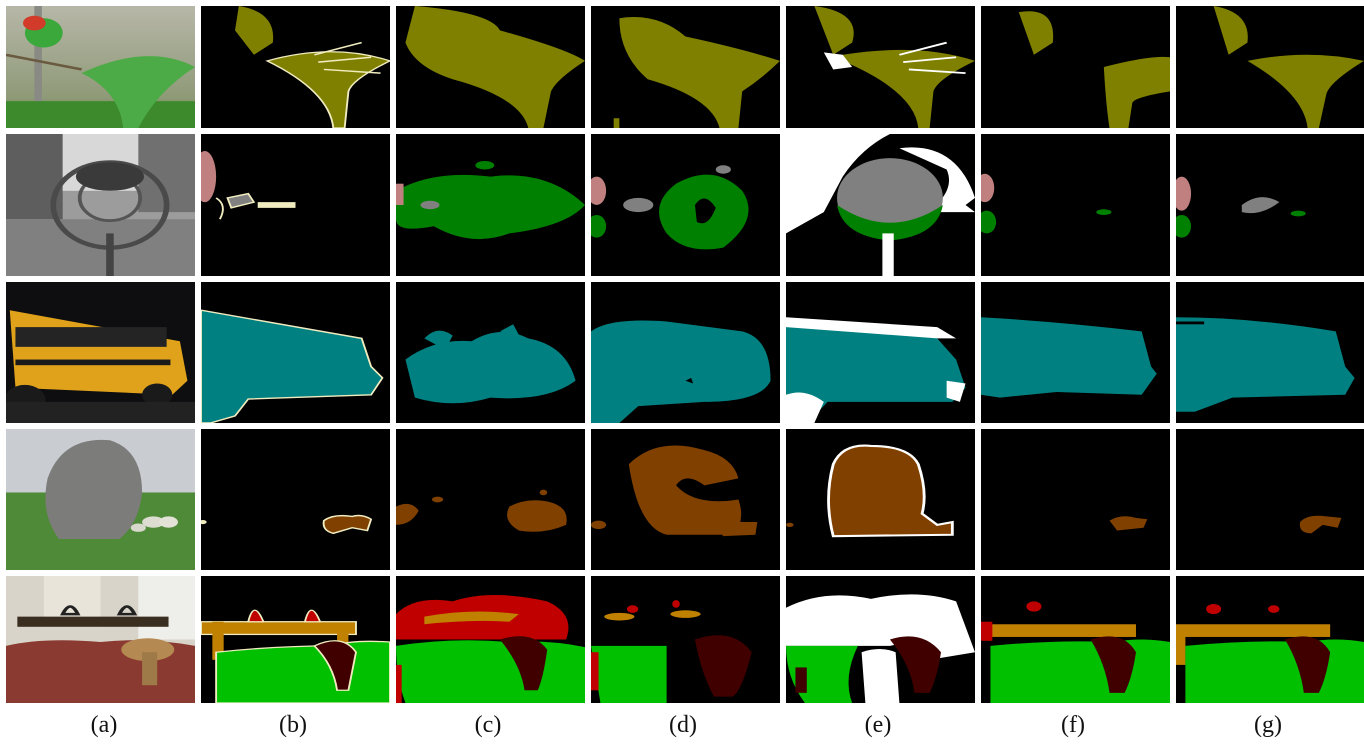 This screenshot has width=1364, height=747. I want to click on segmentation-mask-row4-col-c, so click(490, 499).